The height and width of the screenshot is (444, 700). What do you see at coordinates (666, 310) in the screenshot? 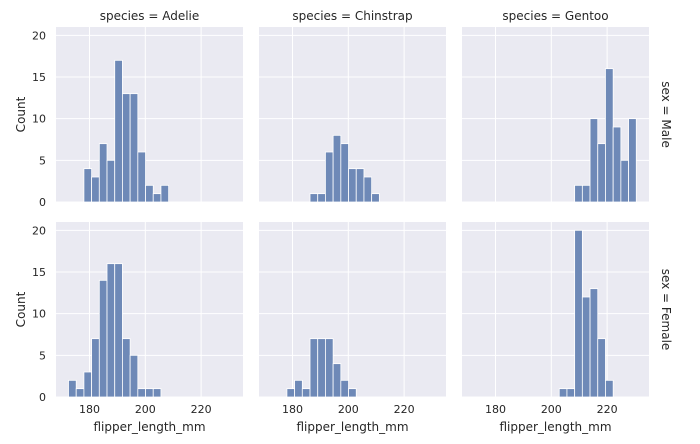
I see `row-title: sex = Female` at bounding box center [666, 310].